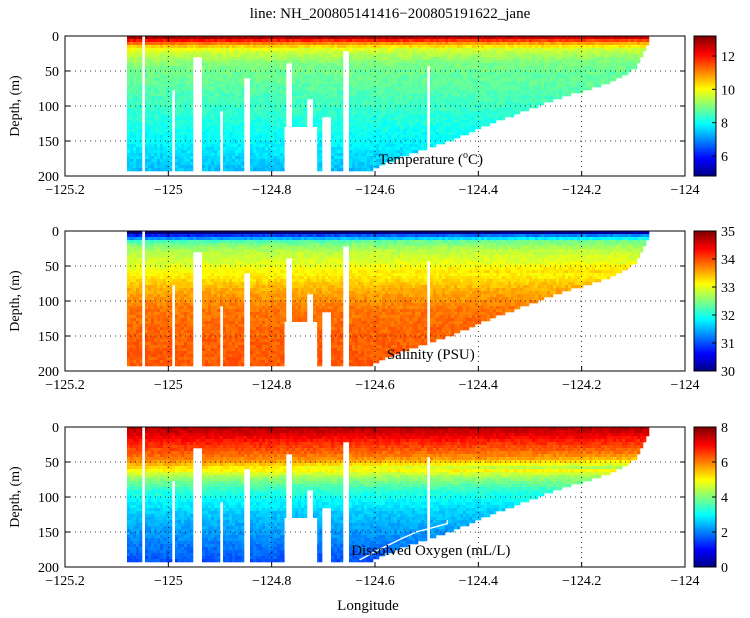 This screenshot has height=618, width=750. I want to click on colorbar-tick-label: 6, so click(724, 157).